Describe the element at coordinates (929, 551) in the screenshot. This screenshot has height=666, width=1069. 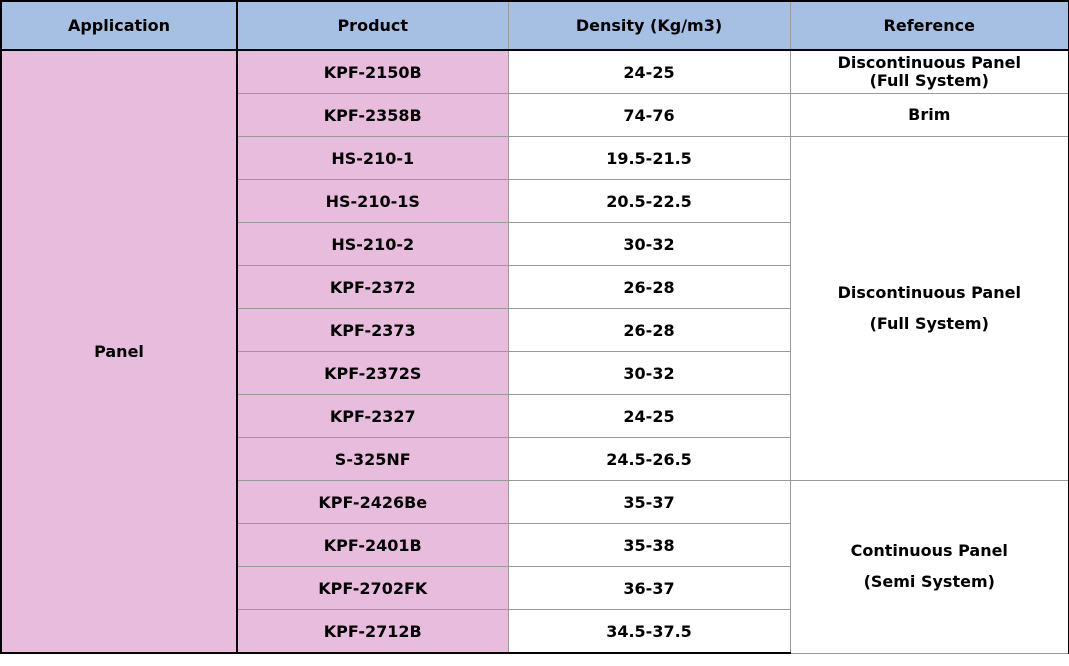
I see `reference-line: Continuous Panel` at that location.